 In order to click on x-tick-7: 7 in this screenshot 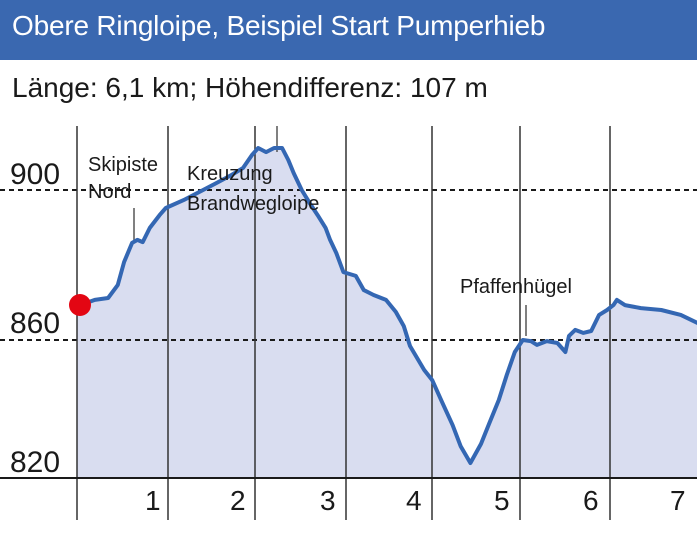, I will do `click(678, 500)`.